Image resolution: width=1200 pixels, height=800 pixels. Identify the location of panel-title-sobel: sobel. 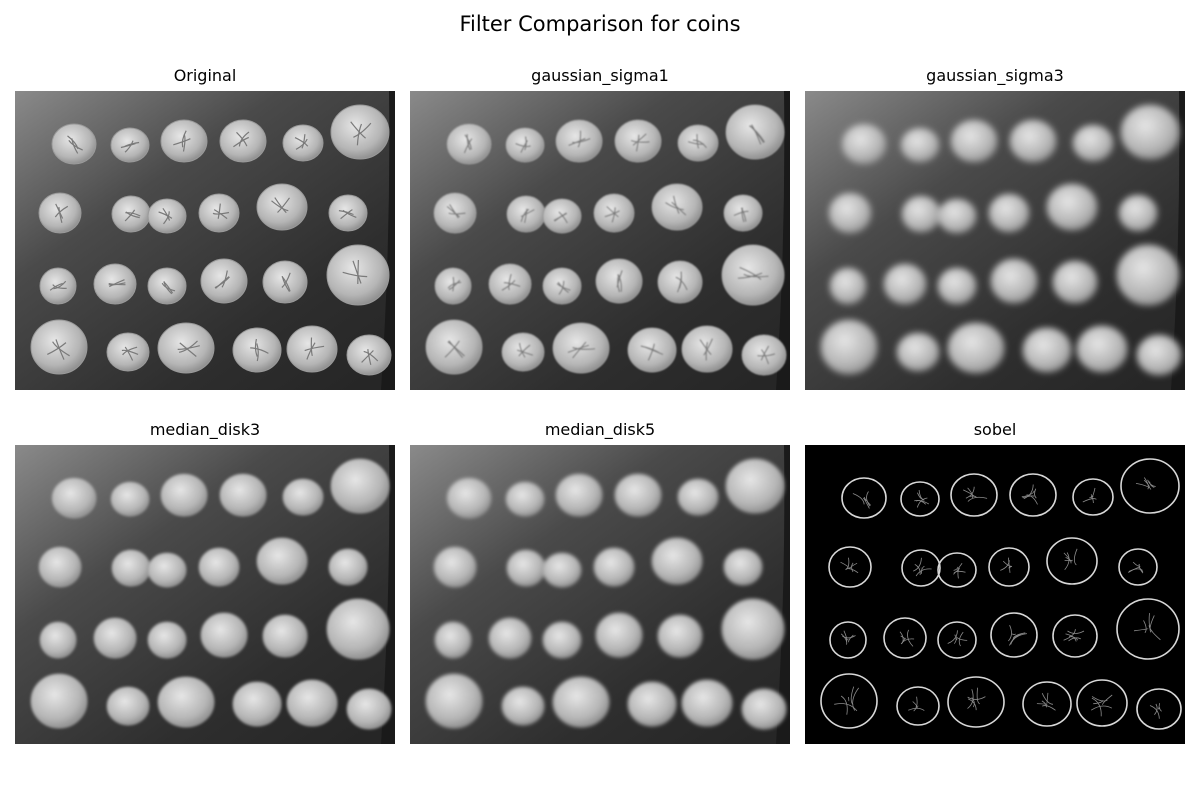
(995, 430).